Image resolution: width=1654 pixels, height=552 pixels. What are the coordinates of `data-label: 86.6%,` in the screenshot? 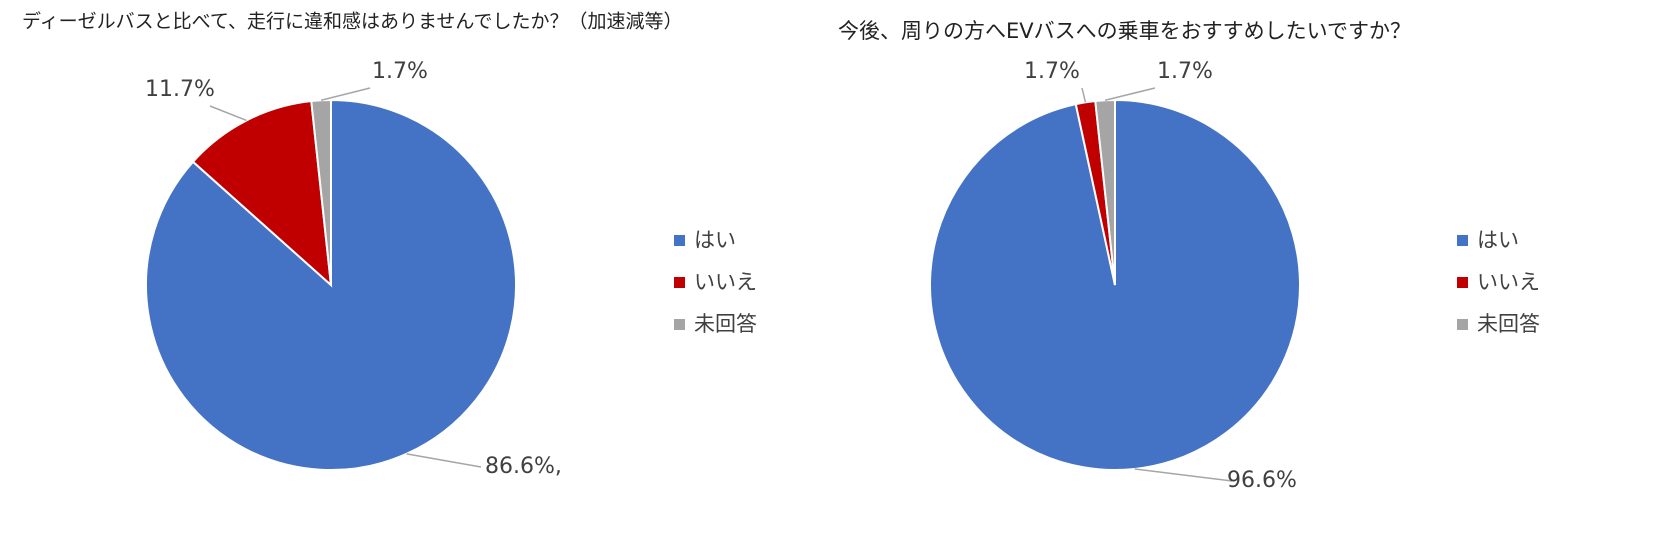 It's located at (523, 466).